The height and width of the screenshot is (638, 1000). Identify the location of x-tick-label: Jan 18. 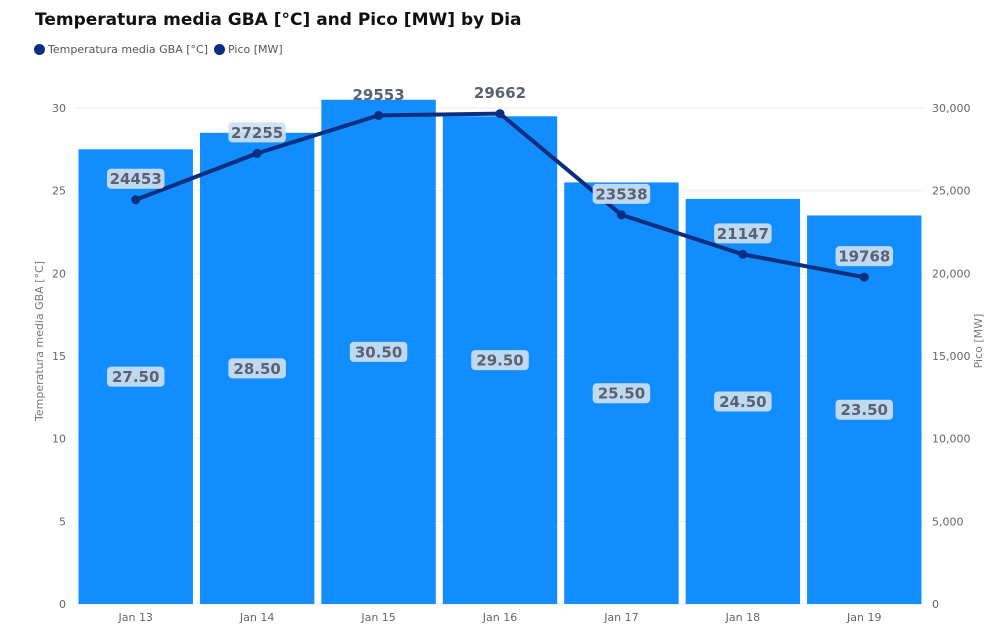
(742, 617).